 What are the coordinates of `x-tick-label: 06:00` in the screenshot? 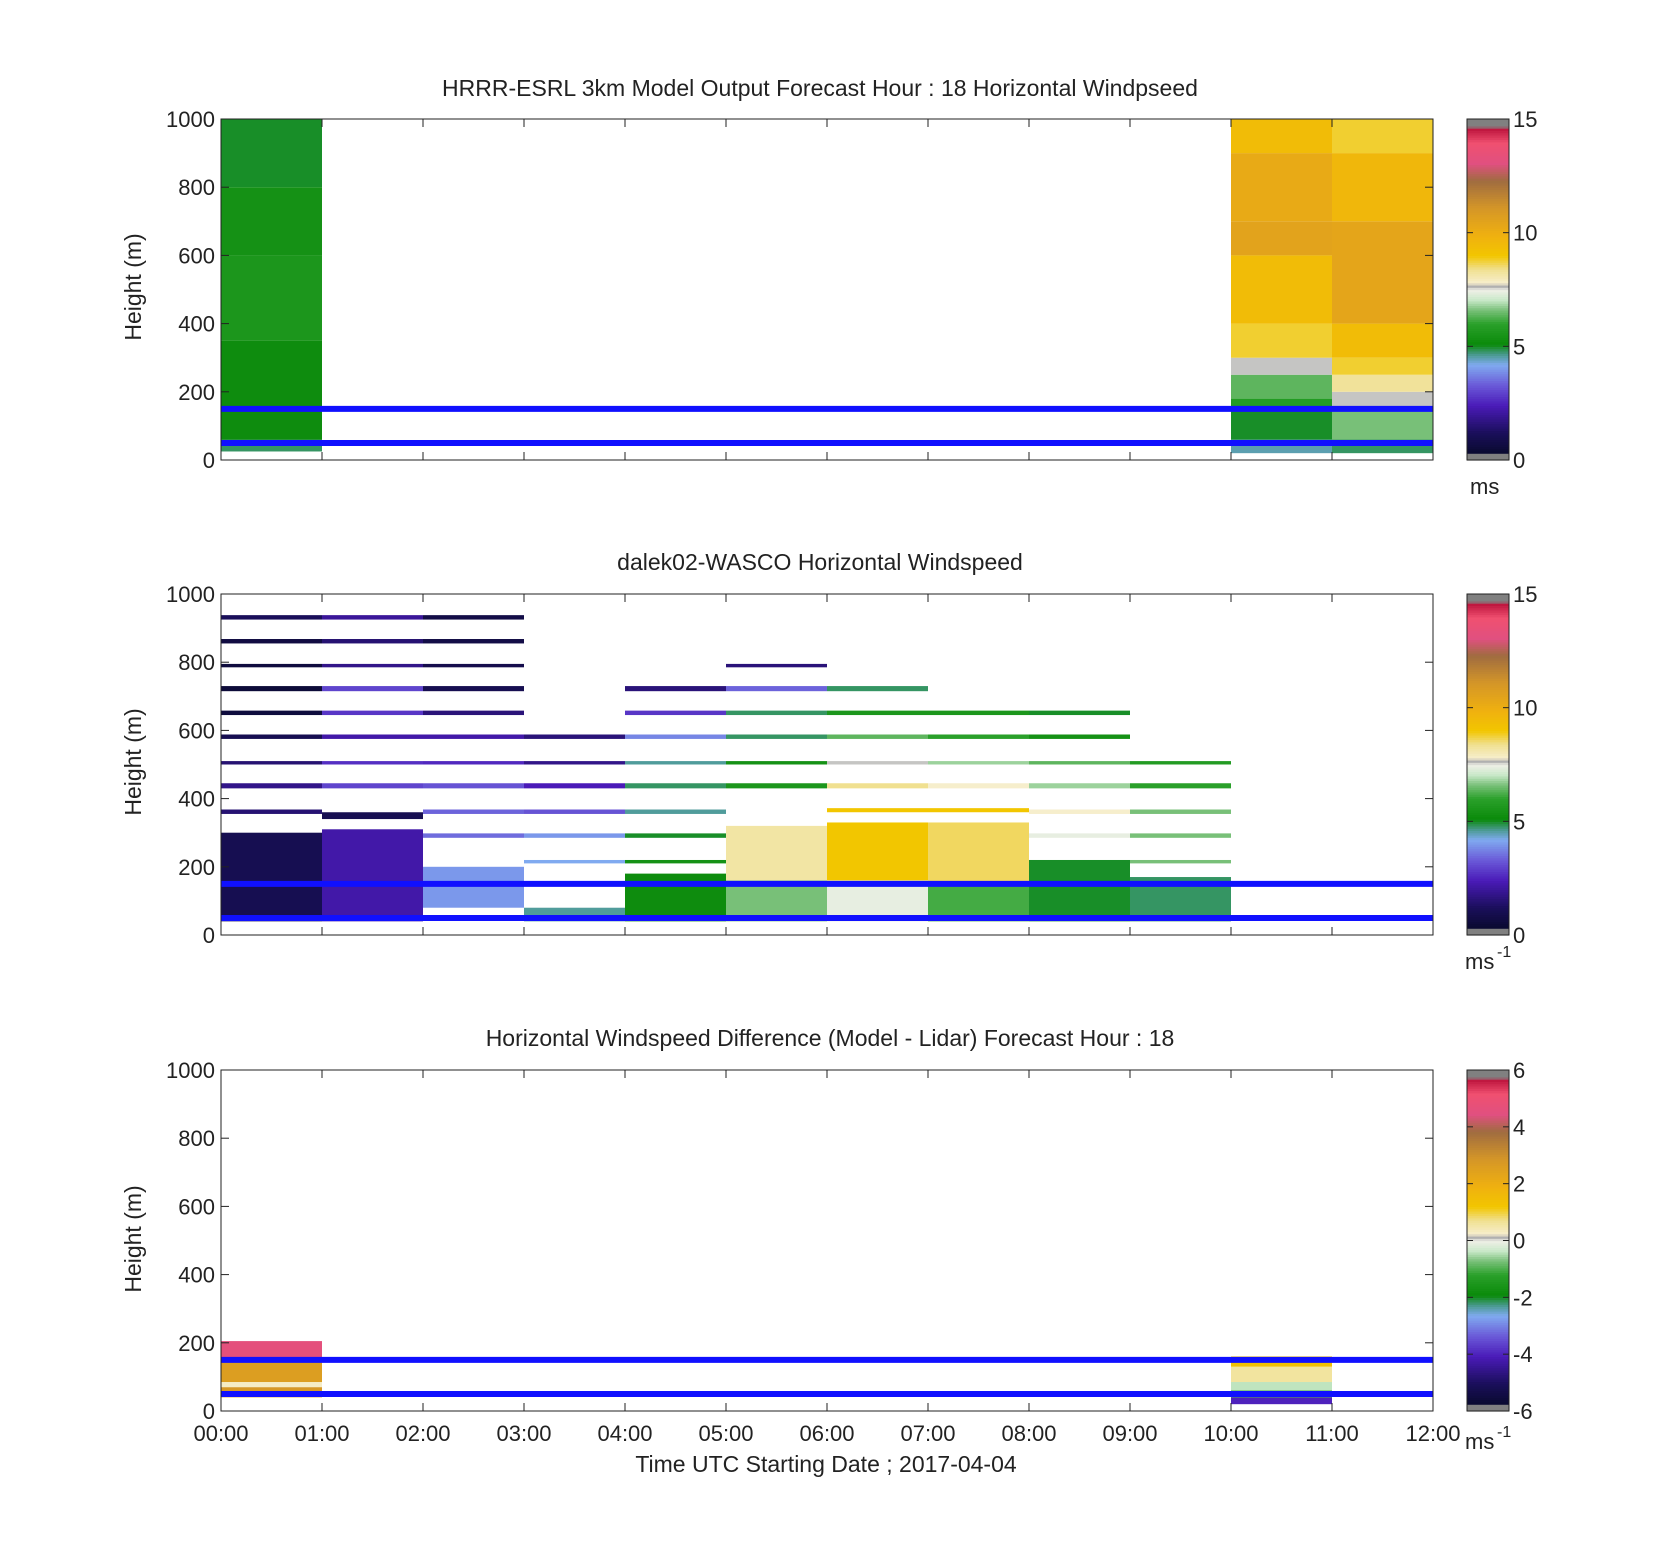 It's located at (826, 1433).